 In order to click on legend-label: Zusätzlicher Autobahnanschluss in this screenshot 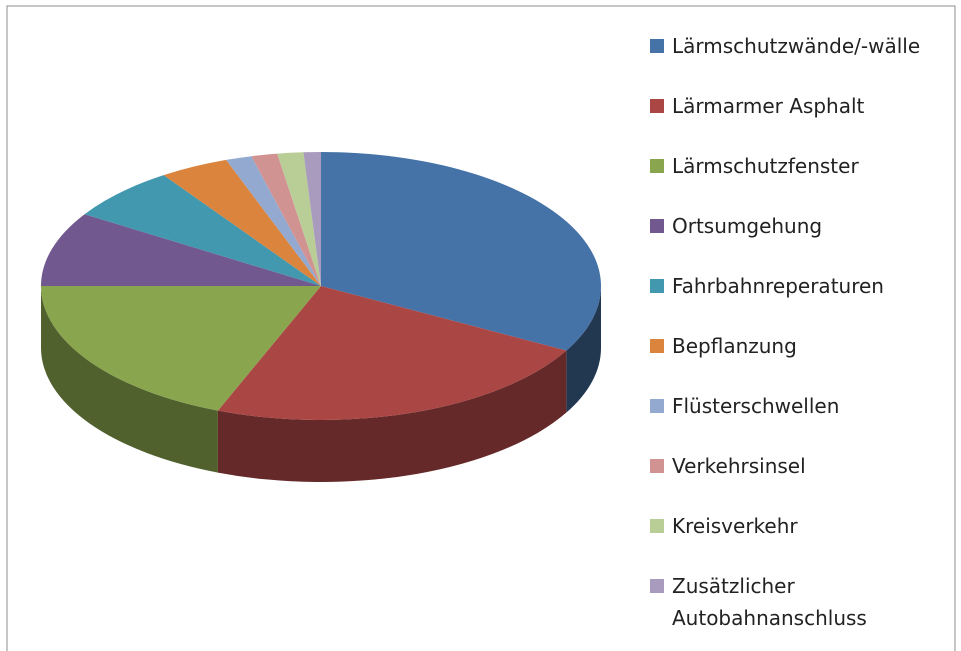, I will do `click(769, 602)`.